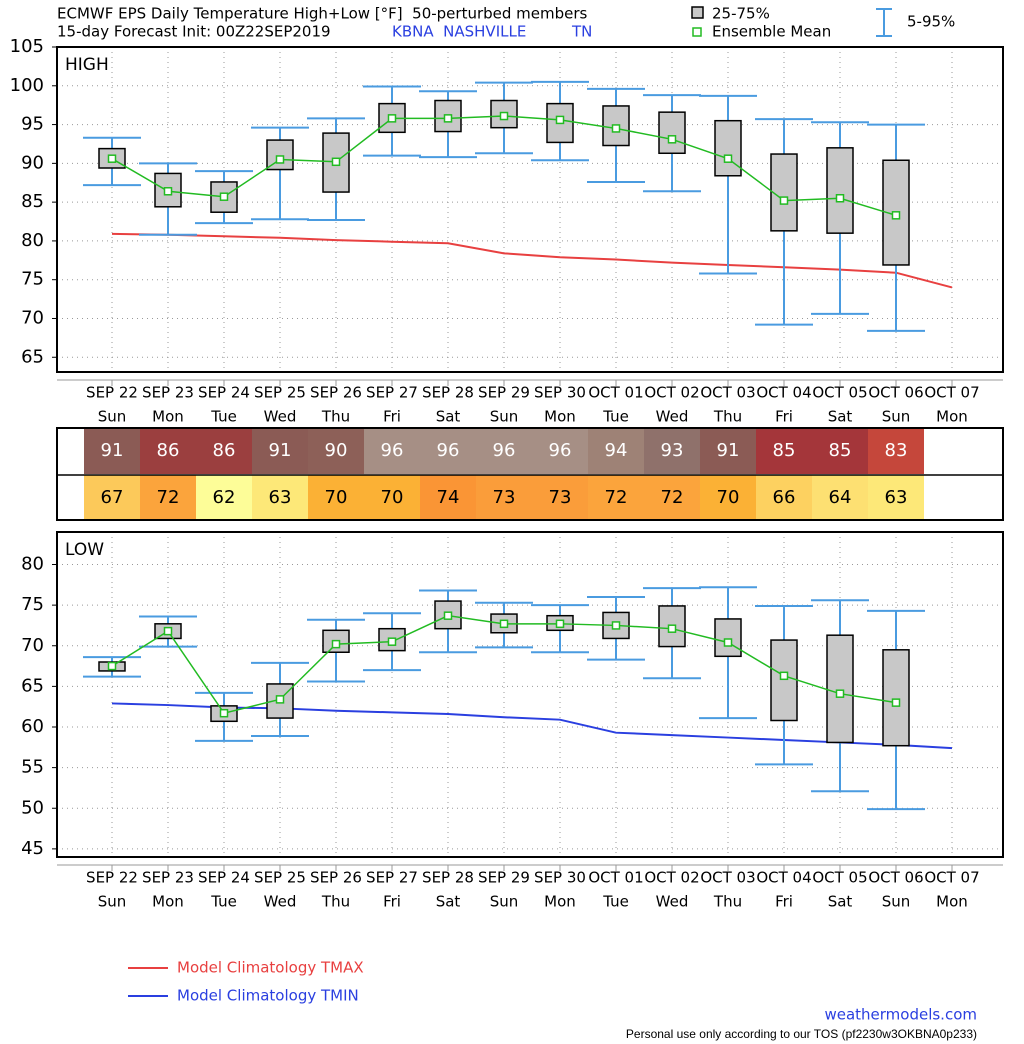 The width and height of the screenshot is (1024, 1044). Describe the element at coordinates (581, 32) in the screenshot. I see `state: TN` at that location.